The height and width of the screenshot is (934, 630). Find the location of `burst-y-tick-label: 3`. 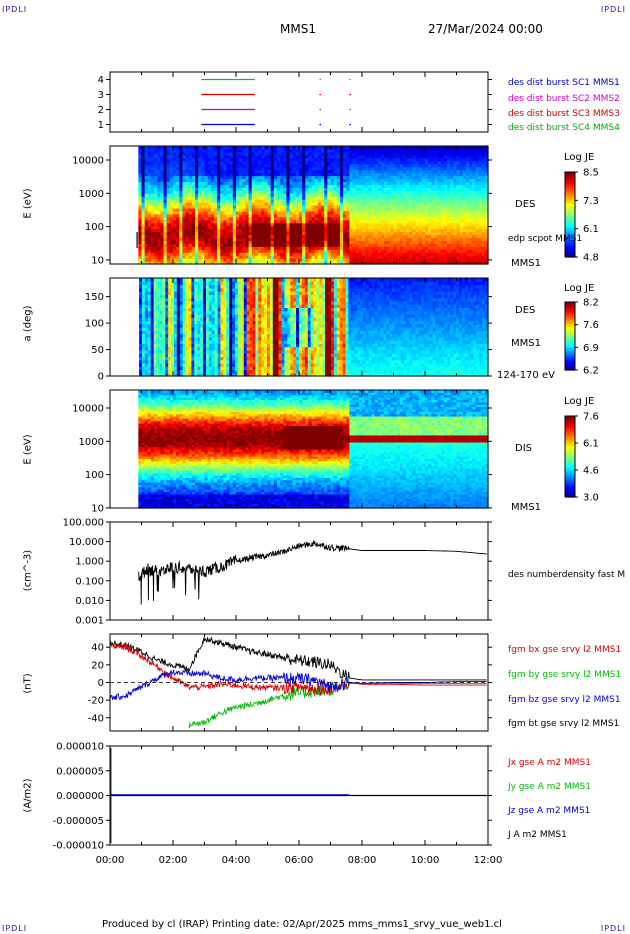

burst-y-tick-label: 3 is located at coordinates (101, 95).